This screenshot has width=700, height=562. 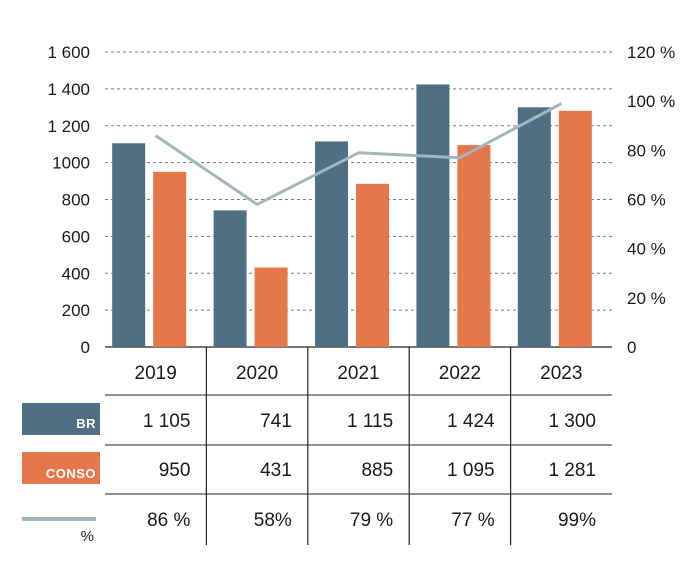 What do you see at coordinates (631, 347) in the screenshot?
I see `y-right-tick-label: 0` at bounding box center [631, 347].